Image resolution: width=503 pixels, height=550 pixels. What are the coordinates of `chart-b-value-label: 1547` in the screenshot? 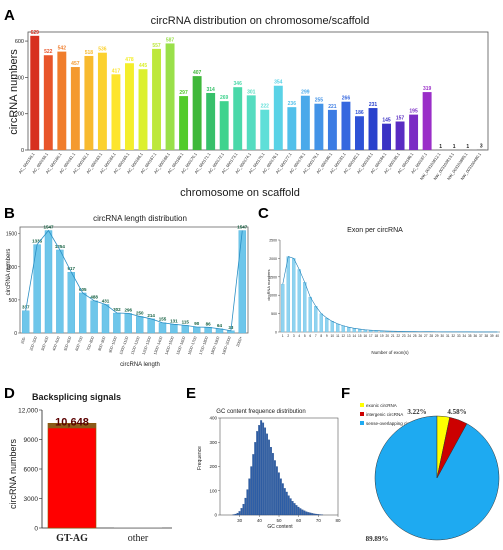 It's located at (48, 227).